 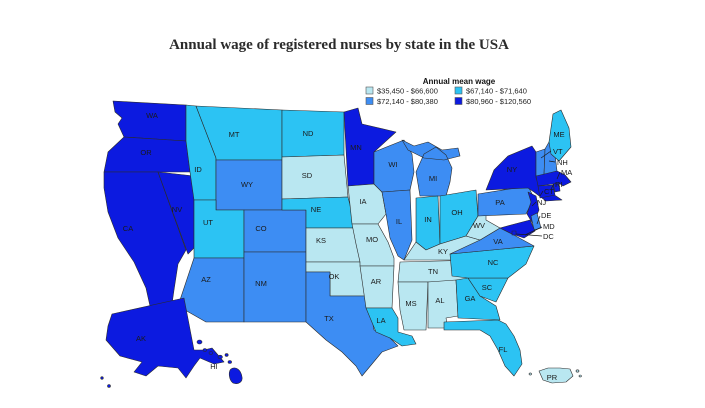 I want to click on state-label-ME: ME, so click(x=558, y=134).